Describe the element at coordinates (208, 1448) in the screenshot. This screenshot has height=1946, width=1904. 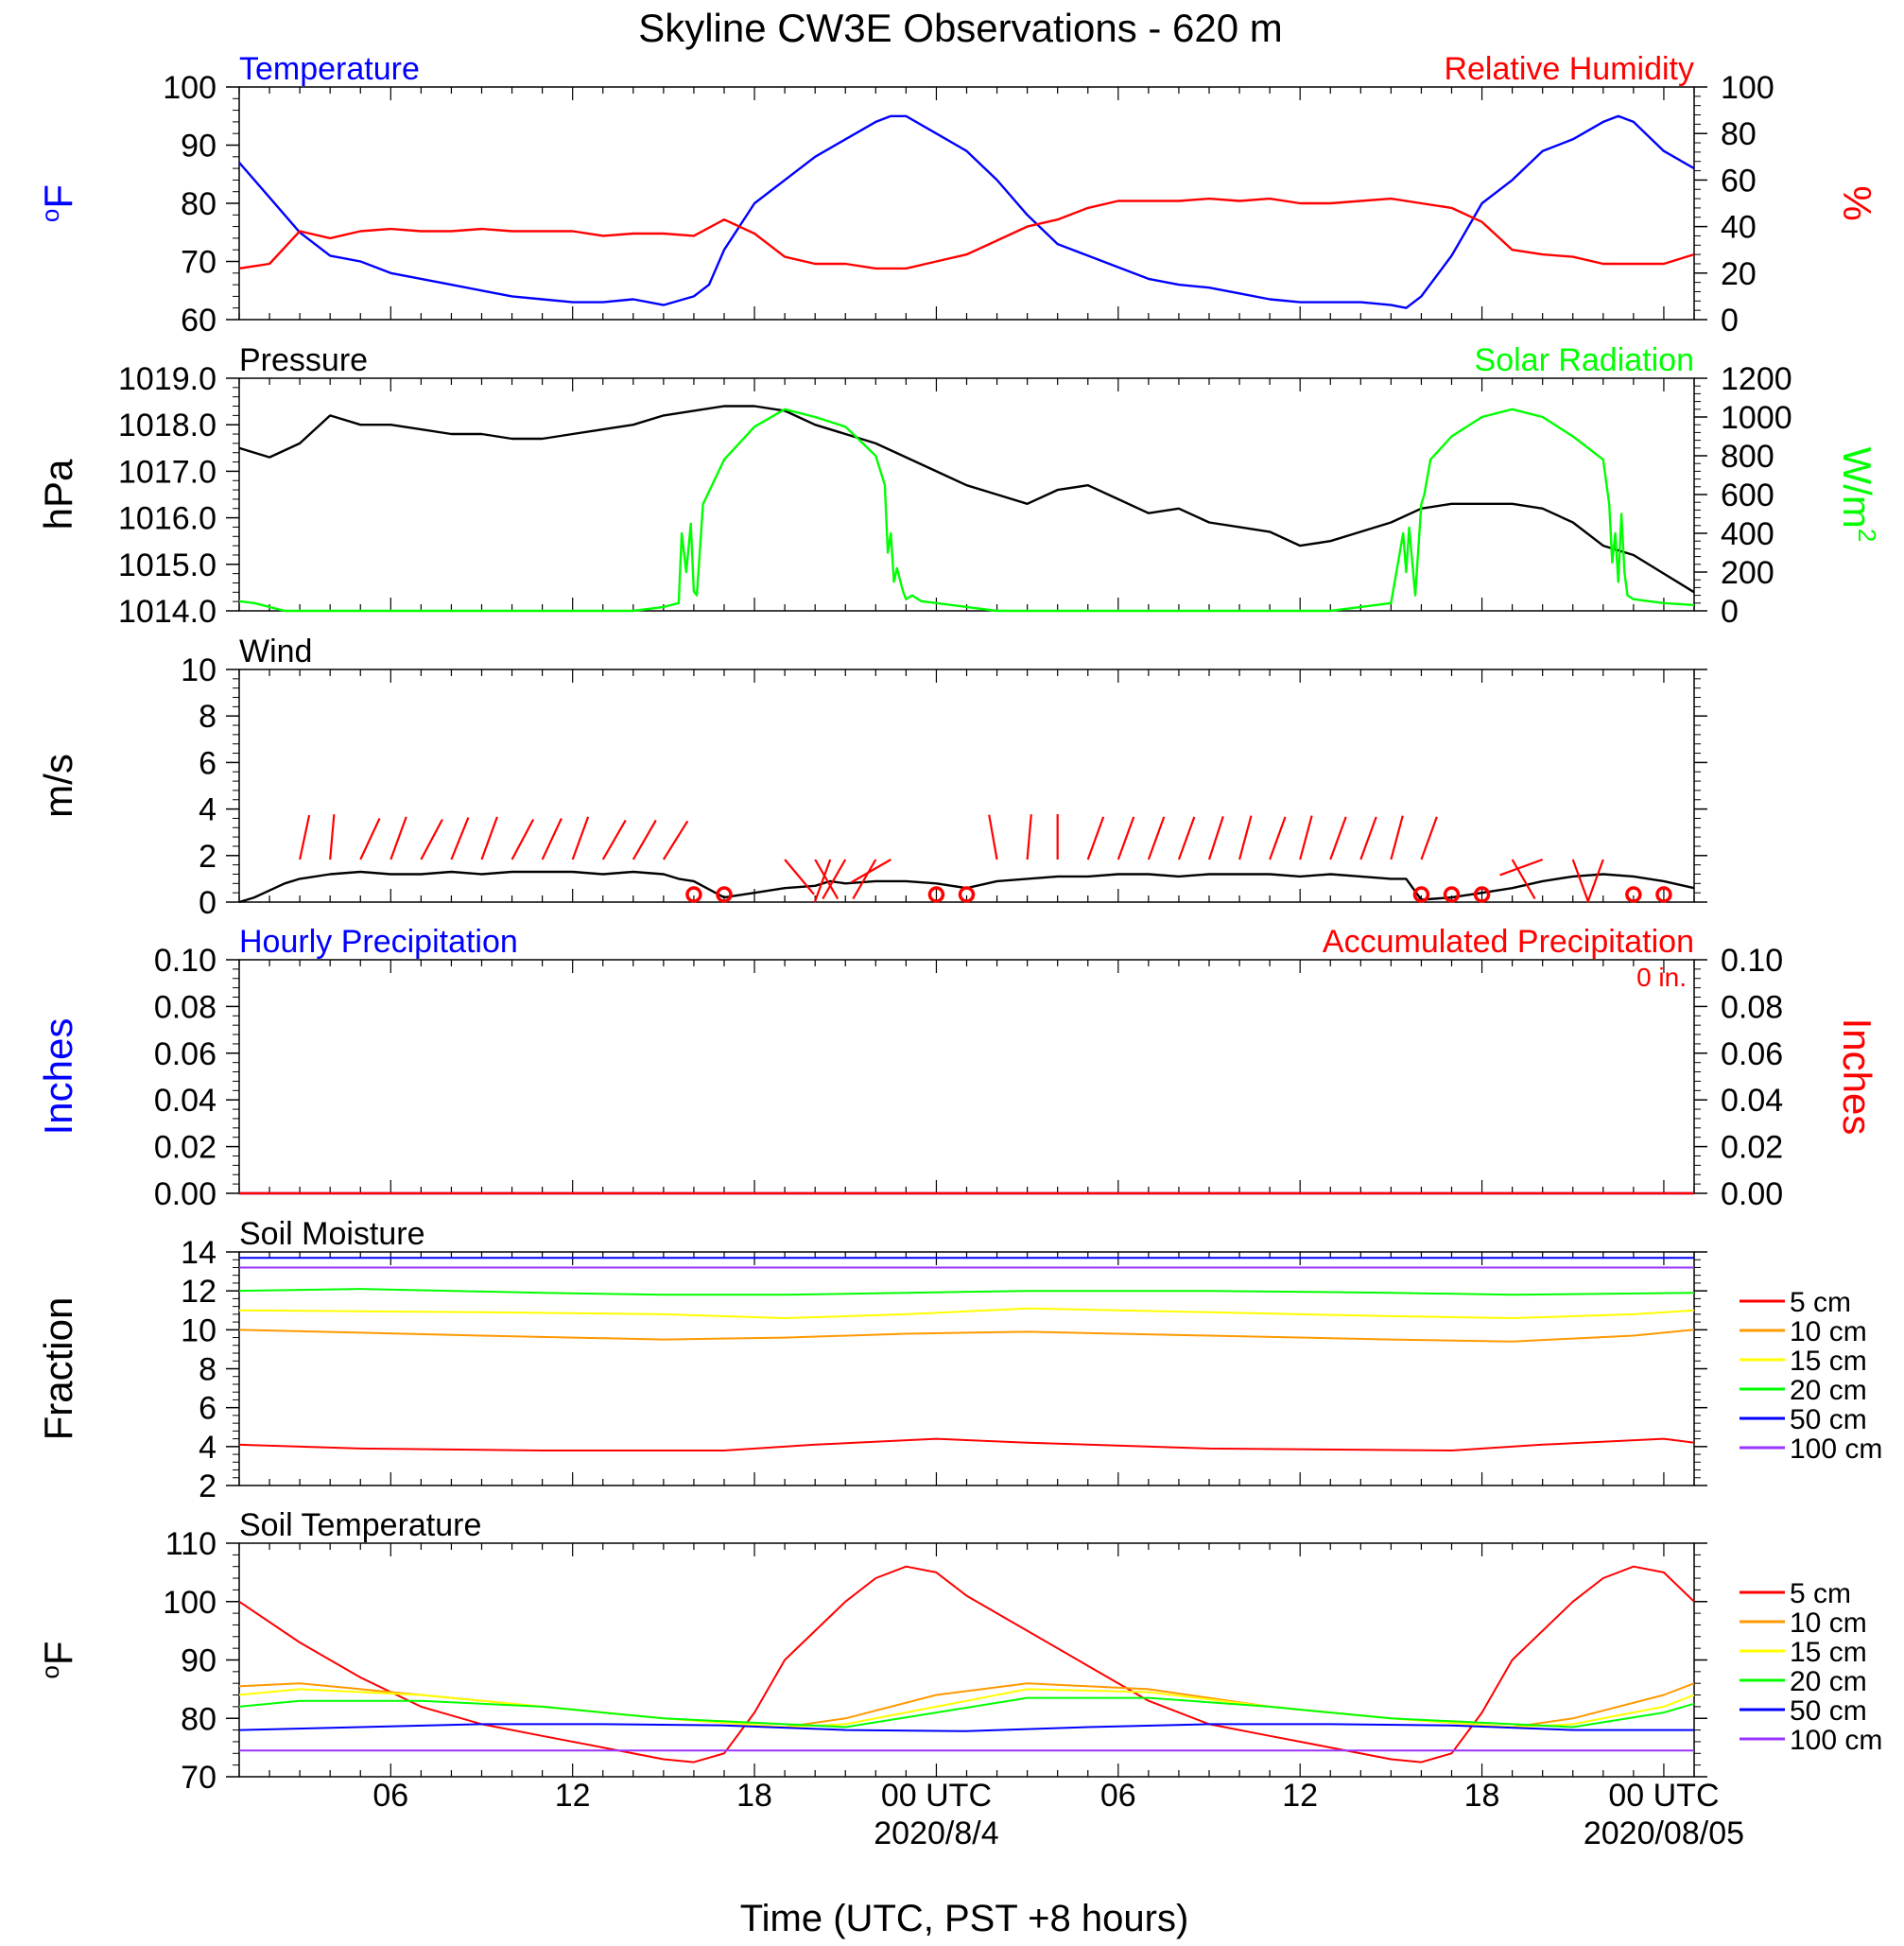
I see `y-tick-label-left: 4` at that location.